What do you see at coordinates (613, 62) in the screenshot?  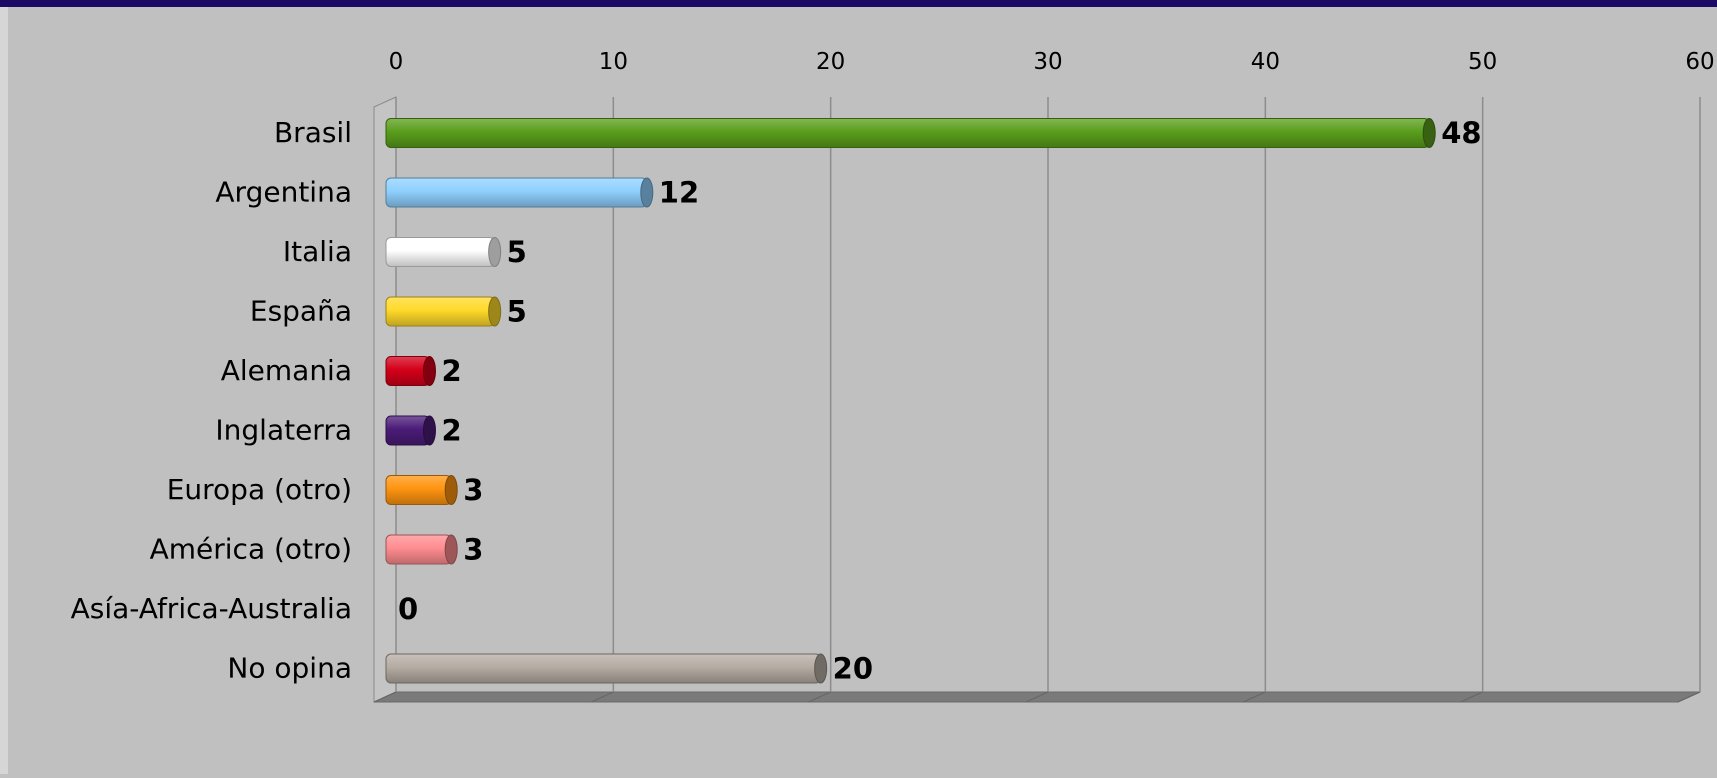 I see `x-tick-label: 10` at bounding box center [613, 62].